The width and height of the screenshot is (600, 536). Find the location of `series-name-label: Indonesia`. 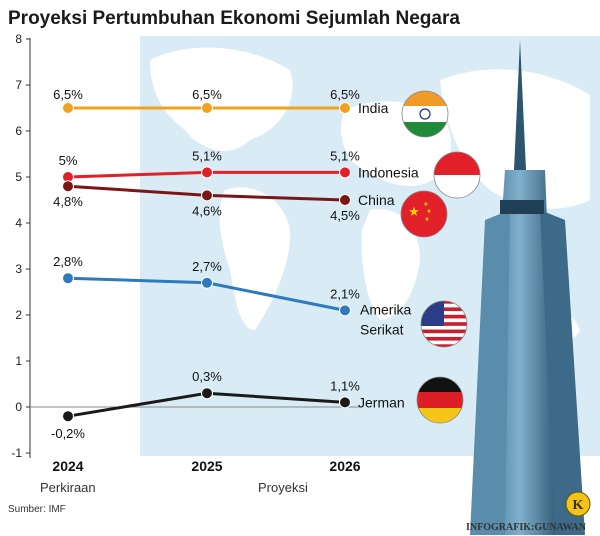

series-name-label: Indonesia is located at coordinates (388, 172).